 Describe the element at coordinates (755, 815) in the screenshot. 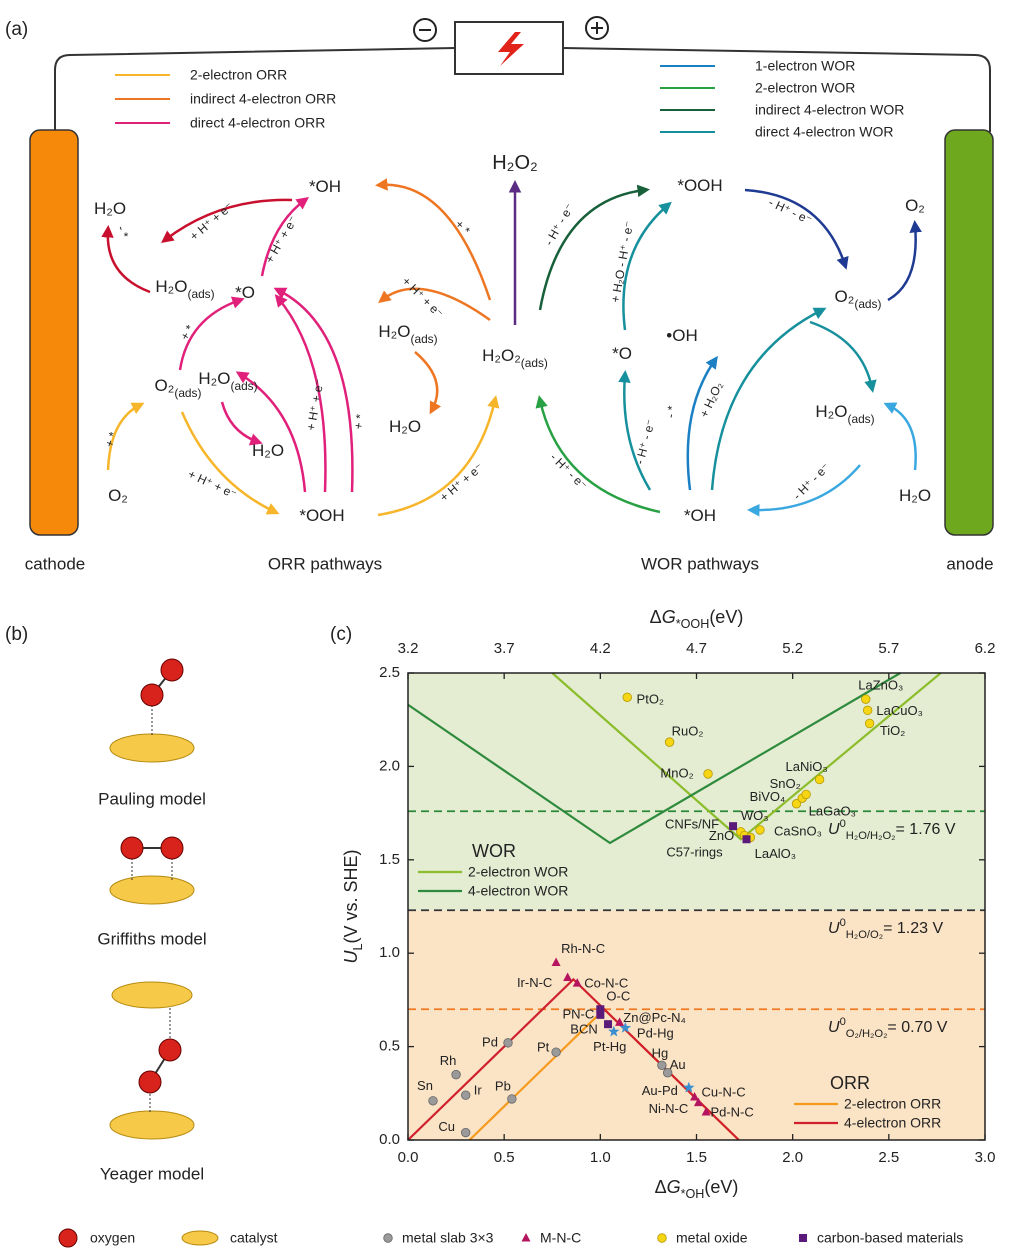

I see `point-label: WO₃` at that location.